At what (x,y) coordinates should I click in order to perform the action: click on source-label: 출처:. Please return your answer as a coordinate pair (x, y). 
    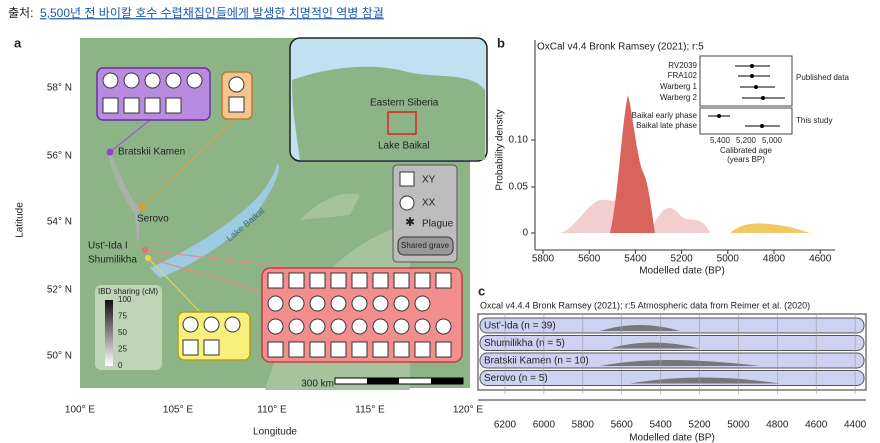
    Looking at the image, I should click on (20, 13).